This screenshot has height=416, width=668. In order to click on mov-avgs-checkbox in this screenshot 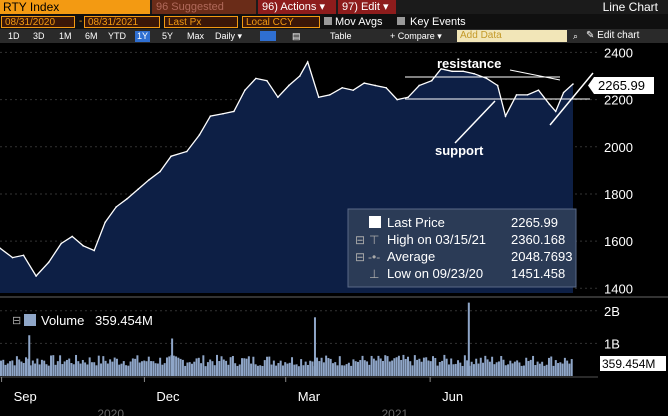, I will do `click(328, 21)`.